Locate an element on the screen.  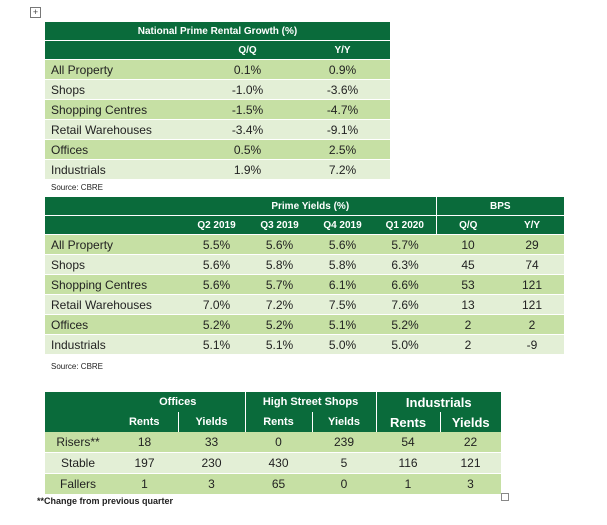
subcol-industrials-yields: Yields is located at coordinates (471, 422).